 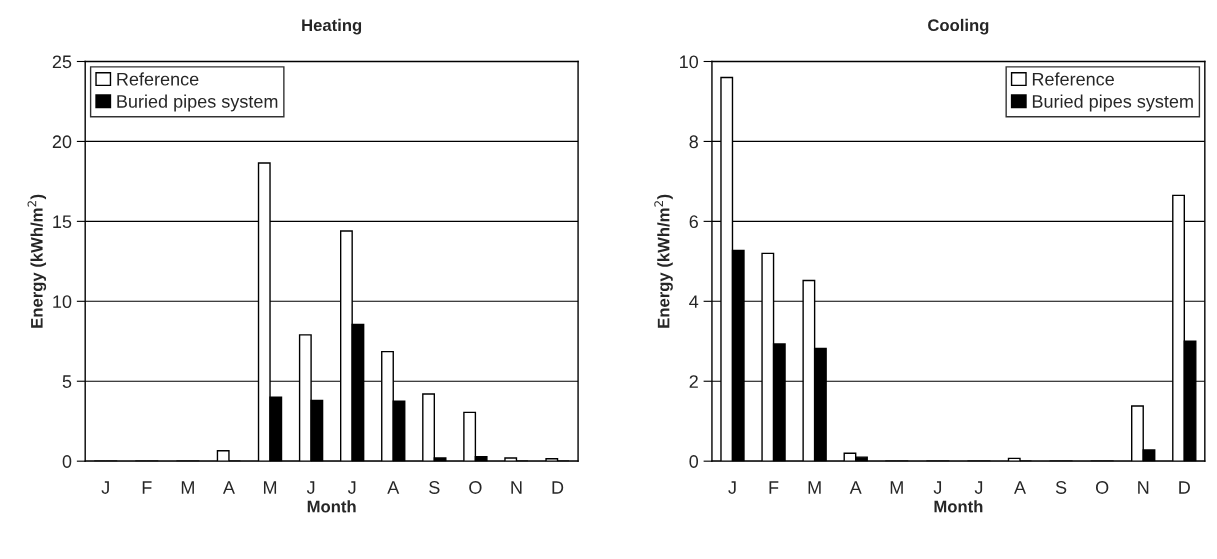 I want to click on y-tick-label: 20, so click(x=62, y=142).